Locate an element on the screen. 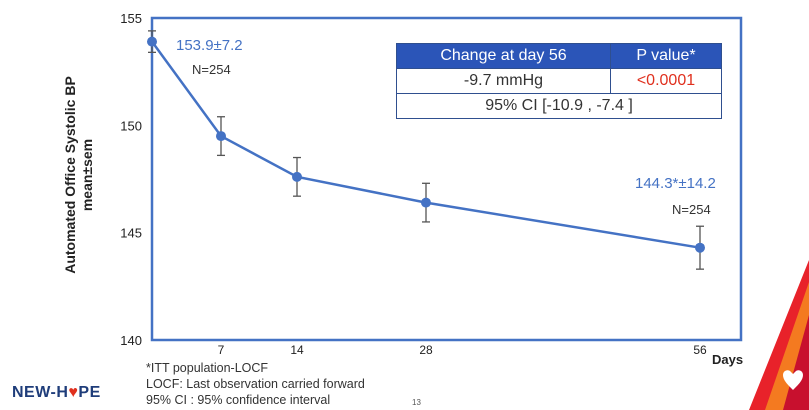 The image size is (809, 410). y-tick-label: 150 is located at coordinates (131, 125).